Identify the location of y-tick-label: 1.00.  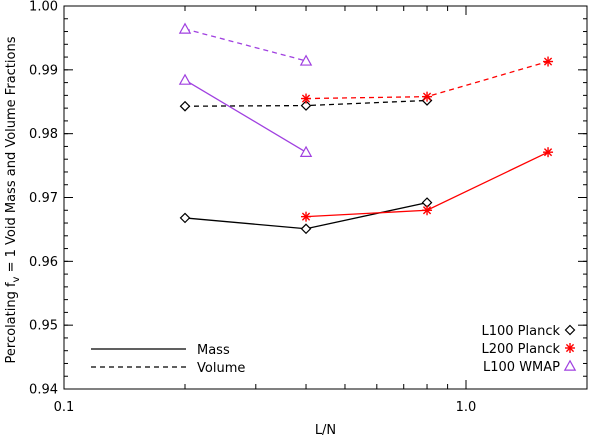
(43, 7).